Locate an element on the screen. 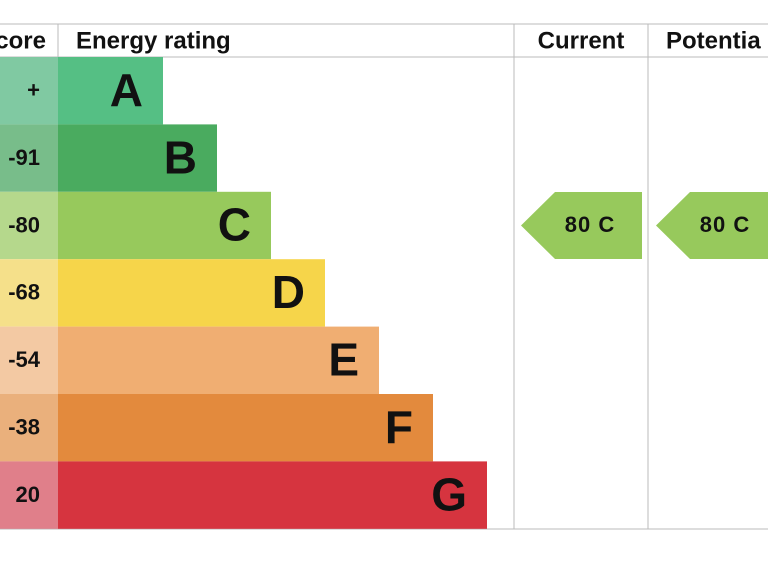 The image size is (768, 576). score-range: -80 is located at coordinates (24, 224).